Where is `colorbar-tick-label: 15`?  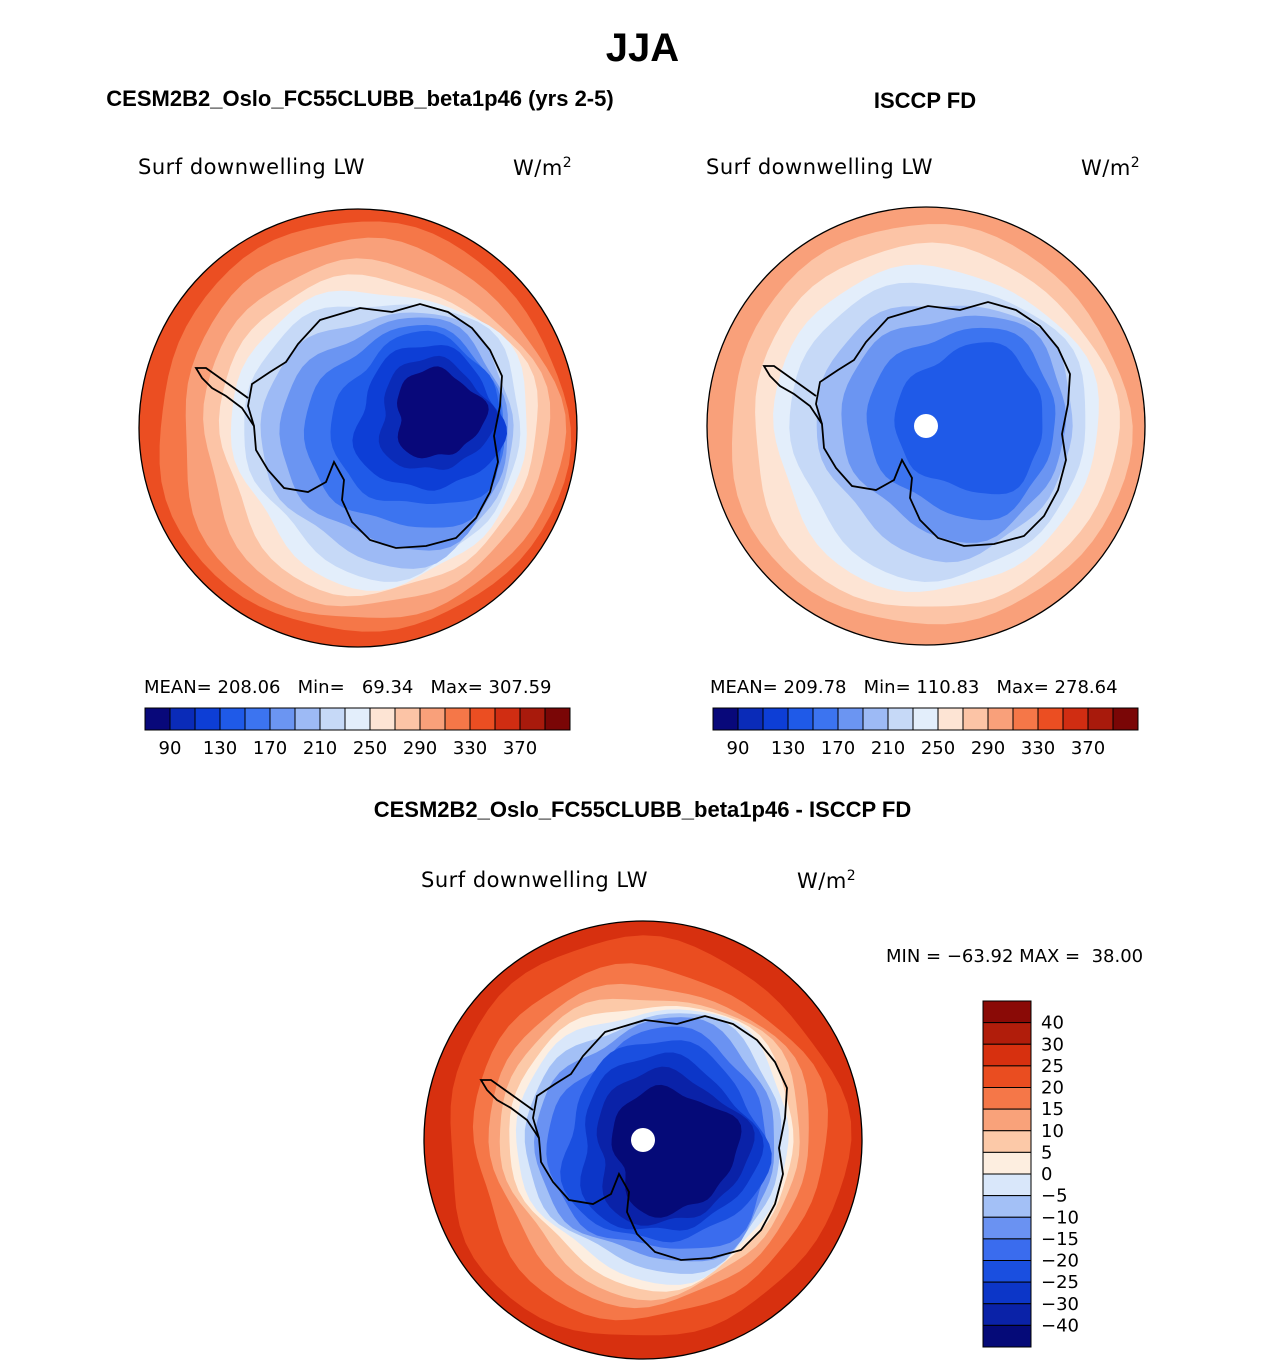
colorbar-tick-label: 15 is located at coordinates (1052, 1109).